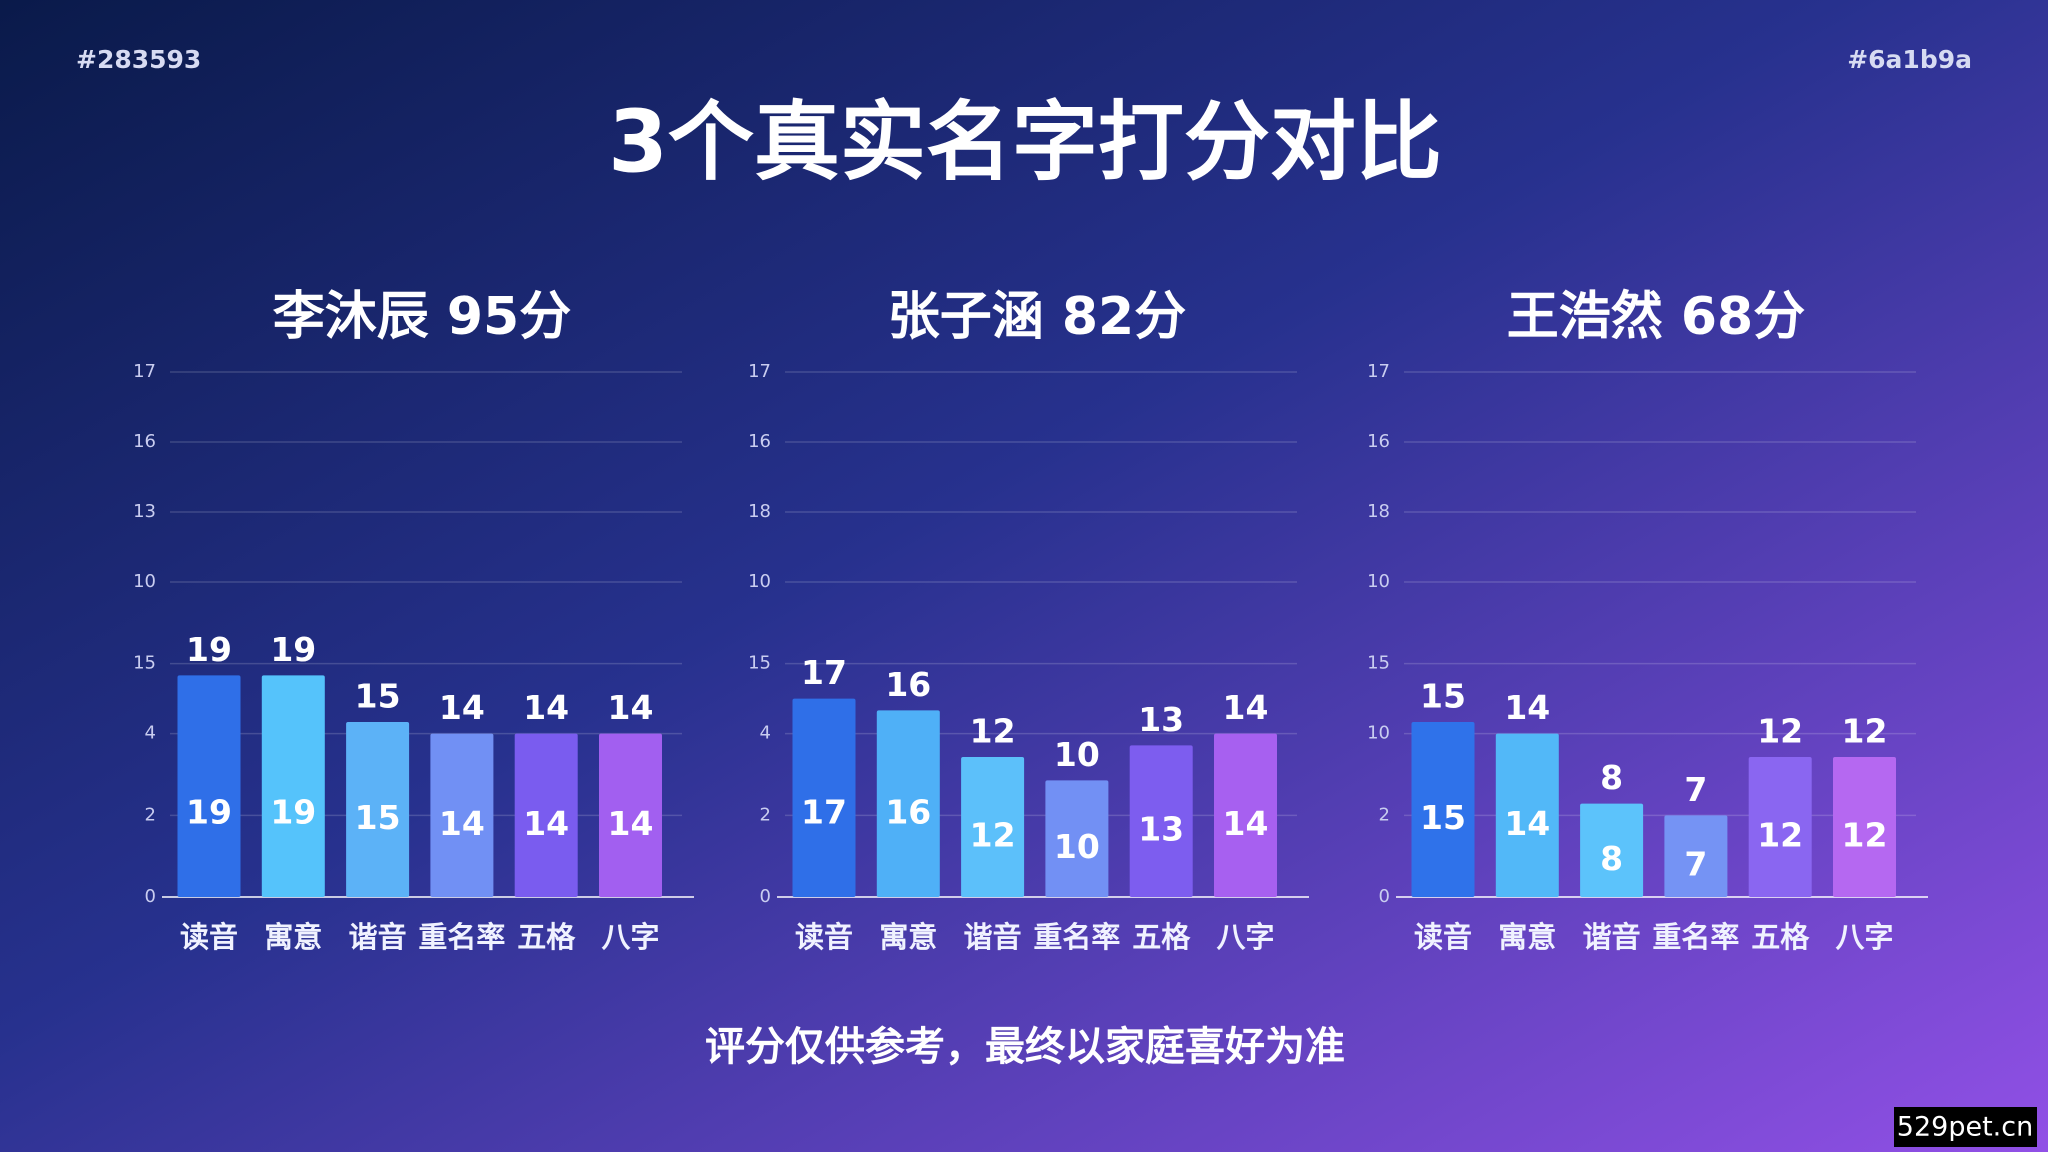 This screenshot has width=2048, height=1152. Describe the element at coordinates (824, 812) in the screenshot. I see `bar-inner-label: 17` at that location.